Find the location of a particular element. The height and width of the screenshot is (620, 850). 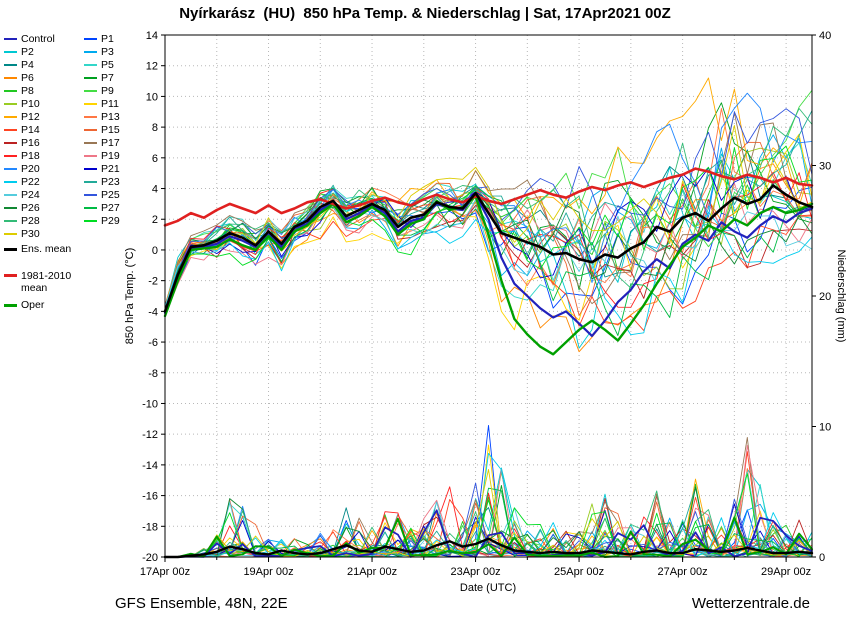

legend-label: P22 is located at coordinates (30, 182).